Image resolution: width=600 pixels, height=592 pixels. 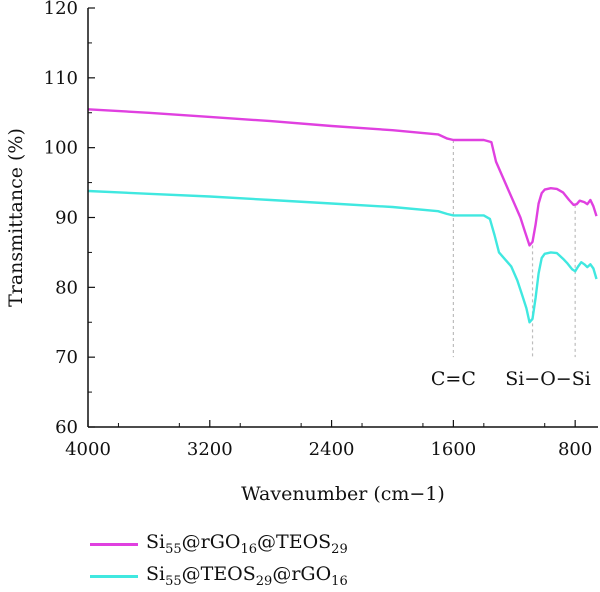 I want to click on annotation-layer: C=C Si−O−Si, so click(x=511, y=264).